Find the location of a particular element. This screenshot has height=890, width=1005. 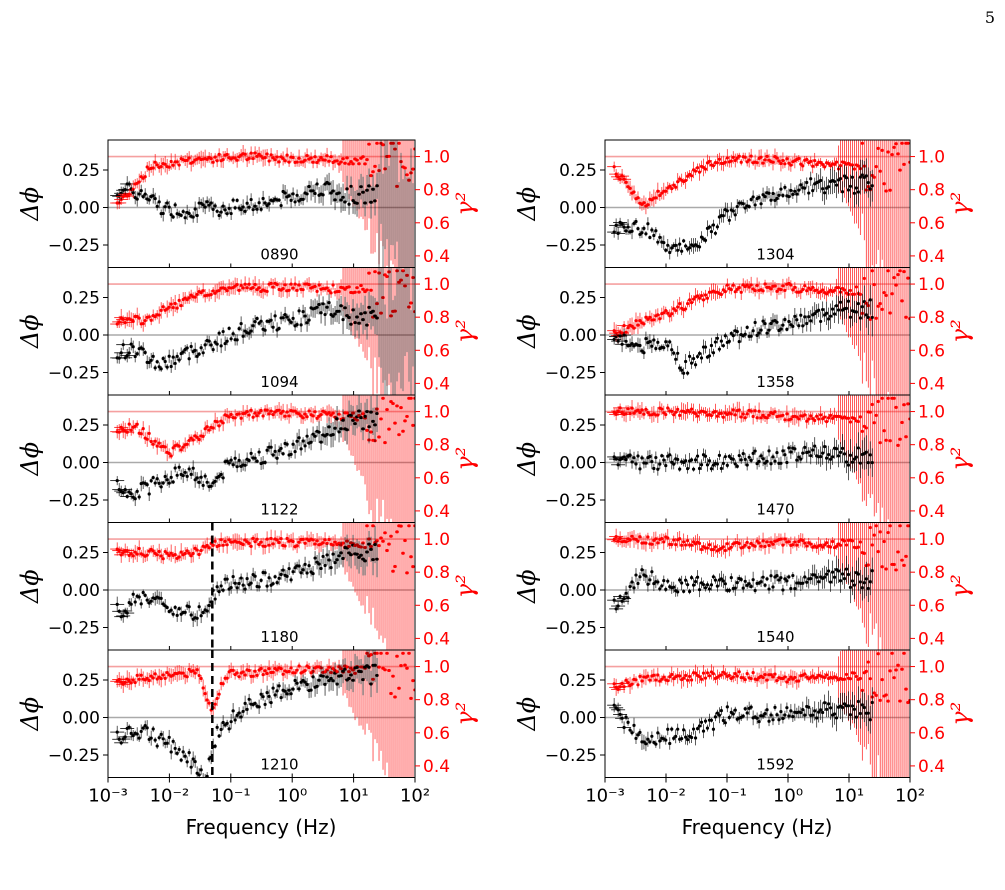

panel-label: 1094 is located at coordinates (279, 382).